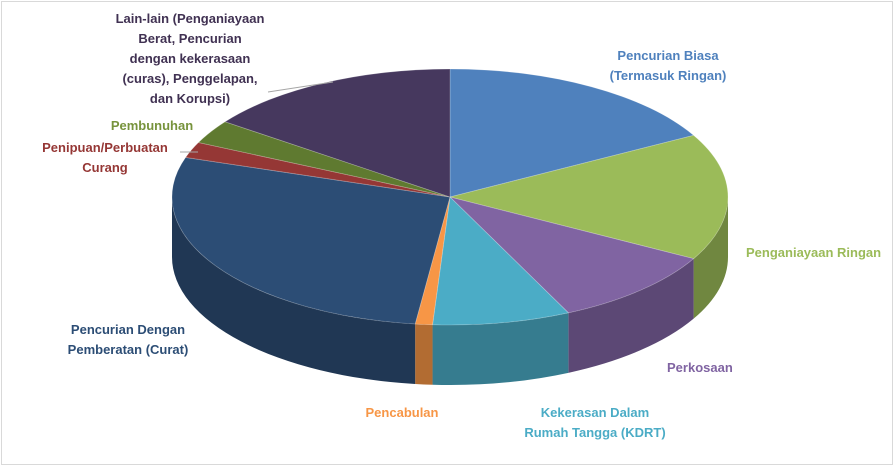  I want to click on slice-label: Pencurian Biasa (Termasuk Ringan), so click(668, 65).